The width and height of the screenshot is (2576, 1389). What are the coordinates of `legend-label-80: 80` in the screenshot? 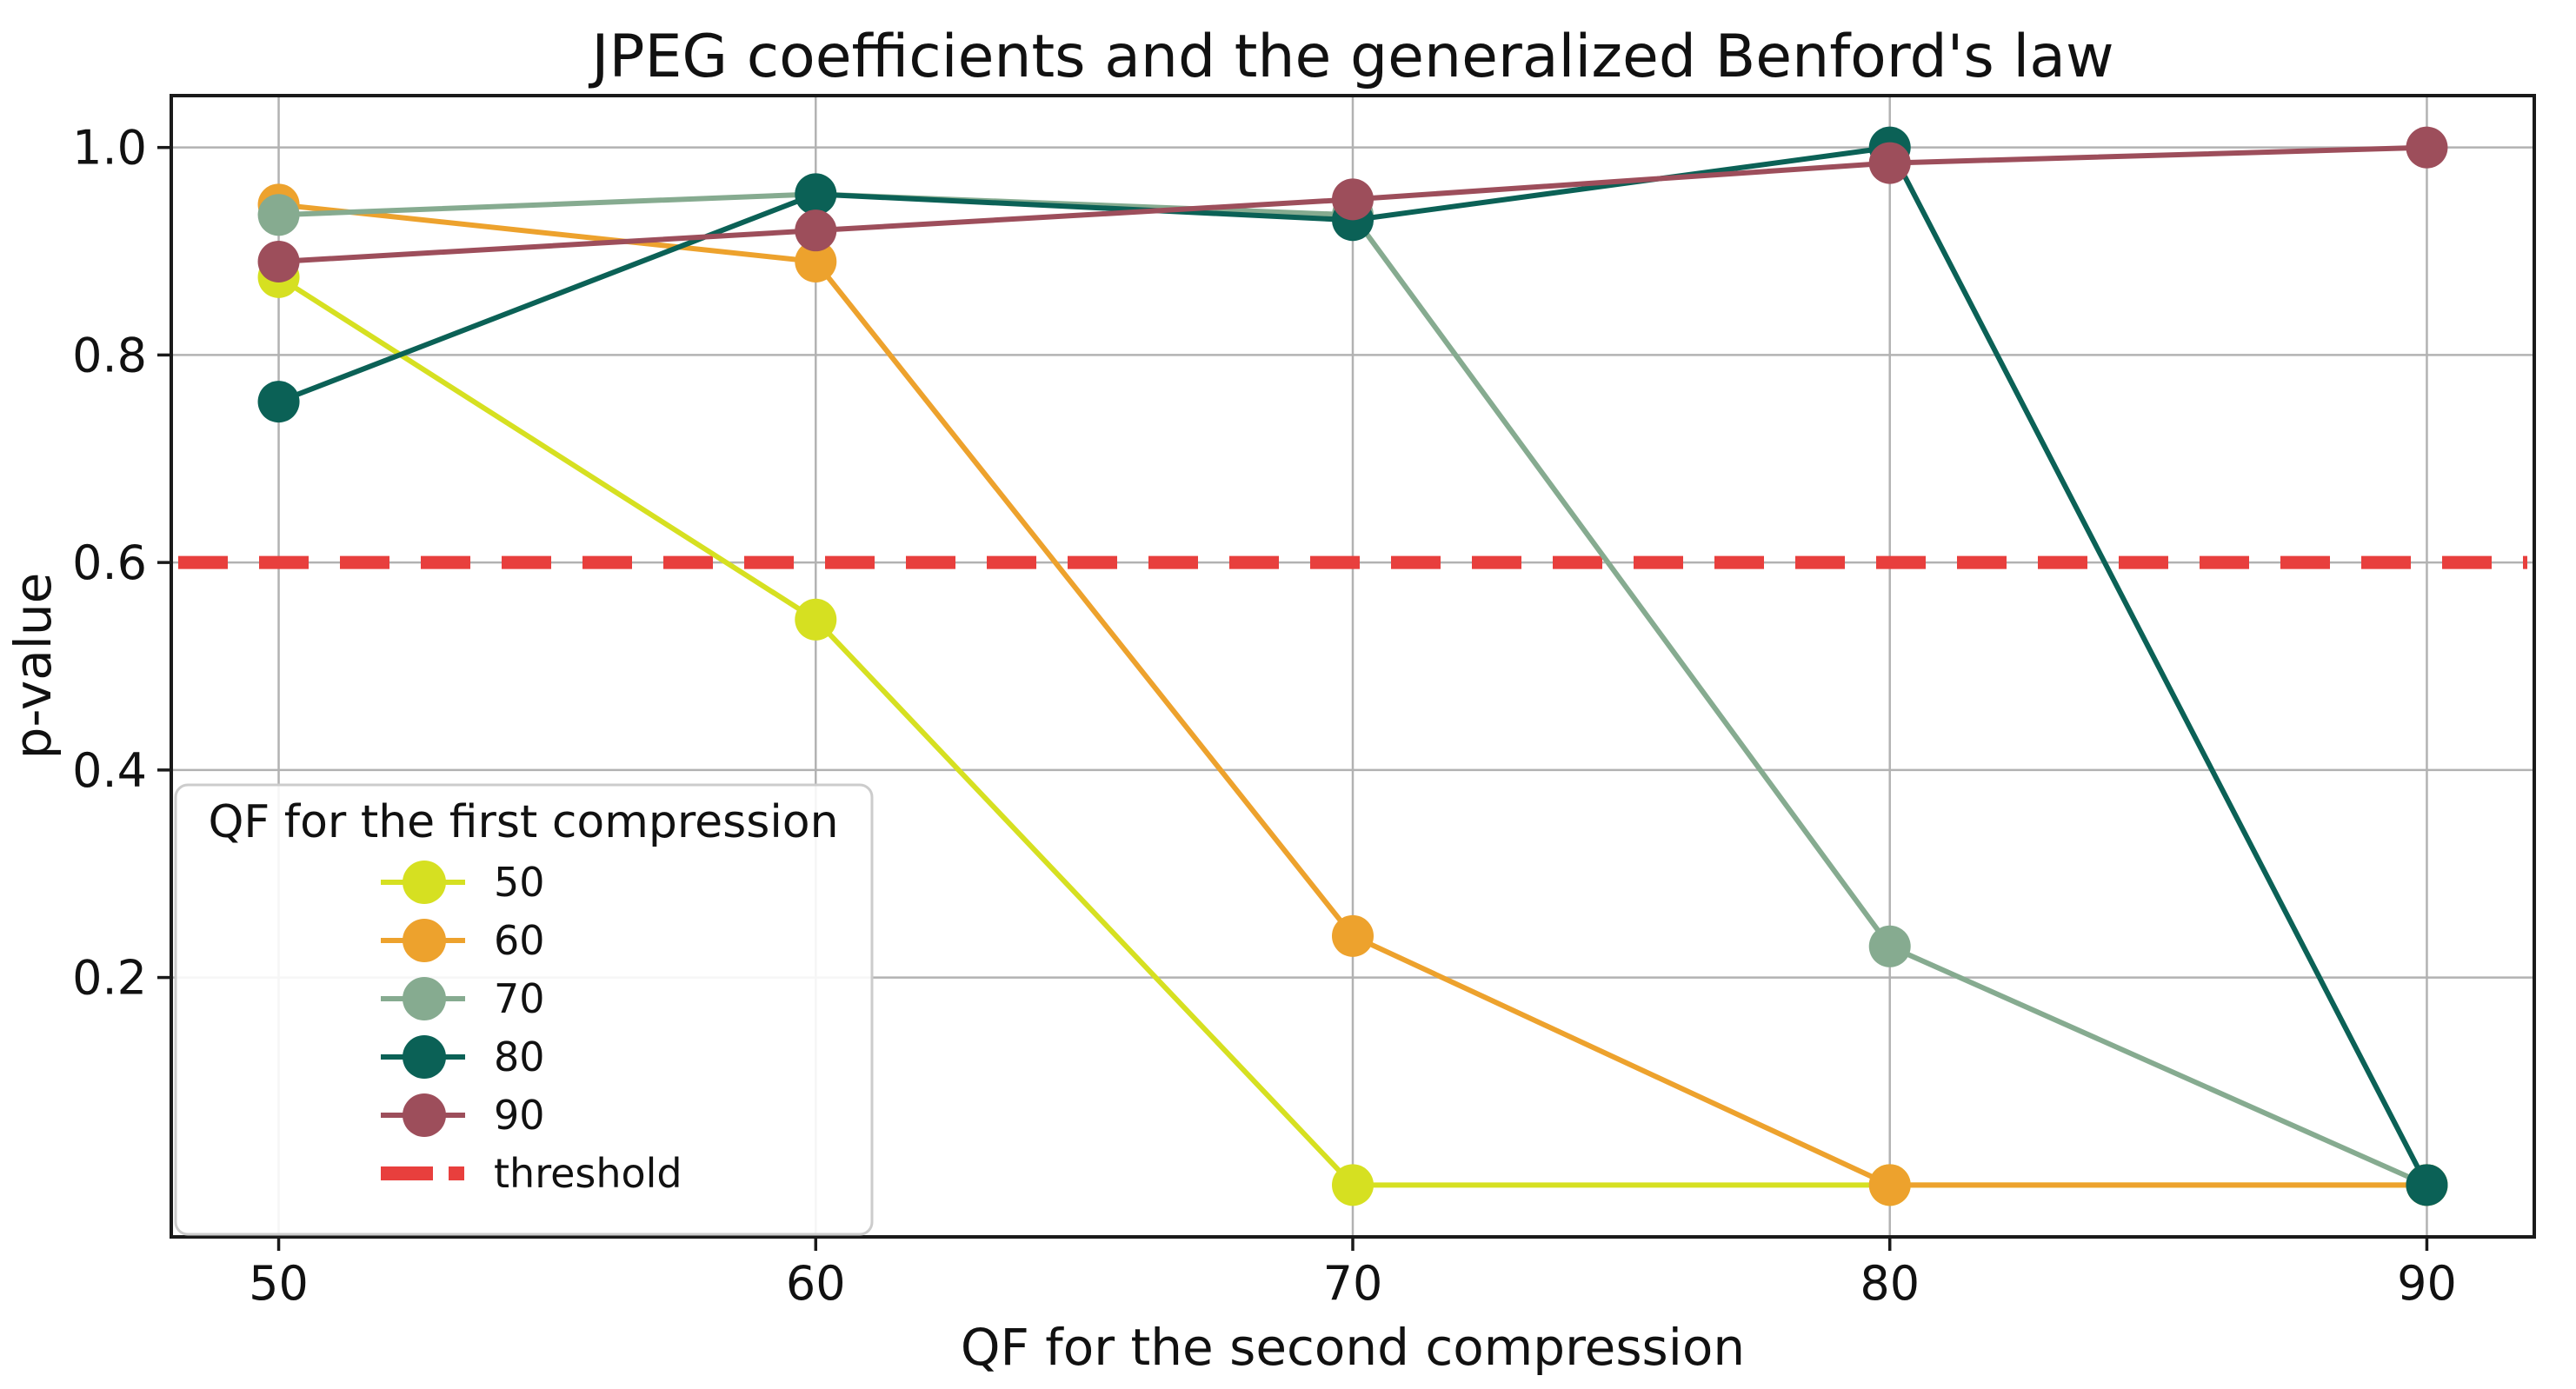 It's located at (519, 1056).